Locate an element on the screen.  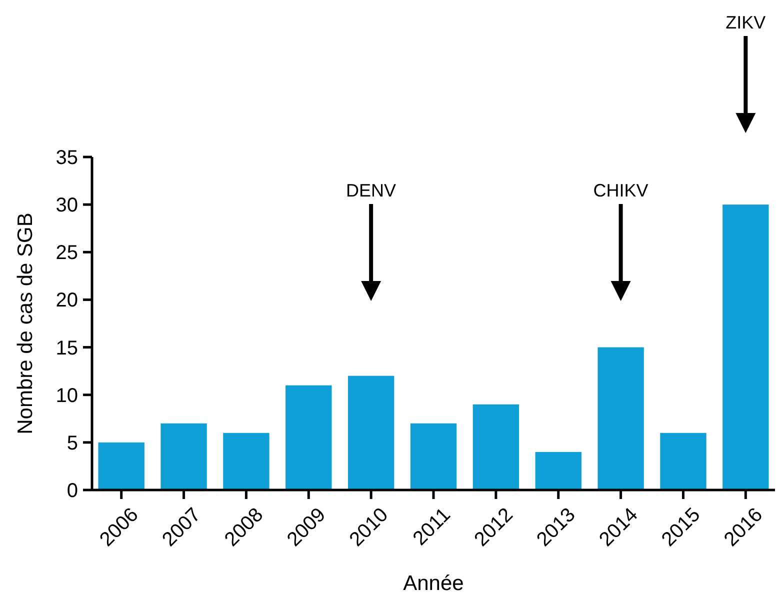
y-tick-label: 25 is located at coordinates (67, 253).